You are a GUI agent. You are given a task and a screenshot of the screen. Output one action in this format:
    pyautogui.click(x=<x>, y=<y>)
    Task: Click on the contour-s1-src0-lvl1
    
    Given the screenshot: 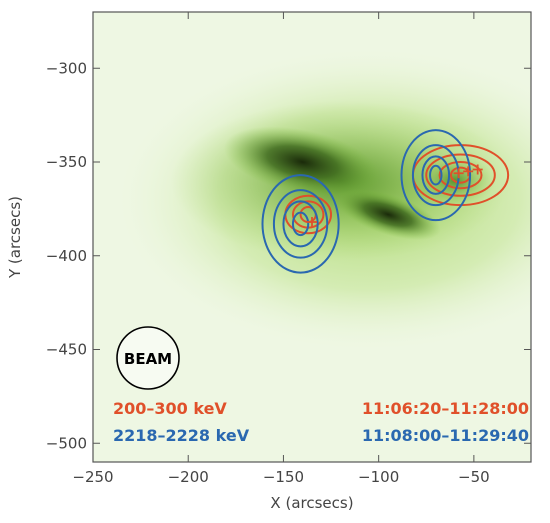 What is the action you would take?
    pyautogui.click(x=300, y=224)
    